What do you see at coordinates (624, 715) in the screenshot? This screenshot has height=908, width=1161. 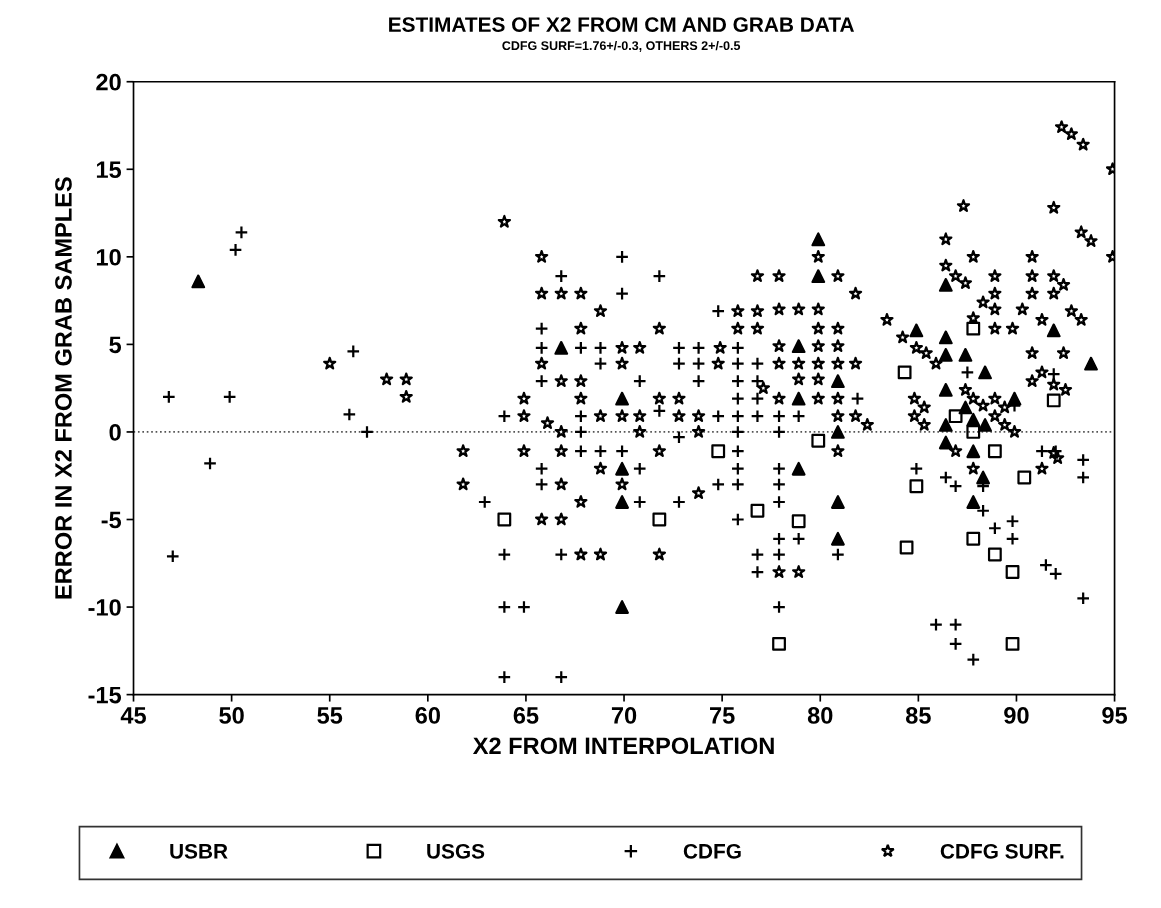 I see `x-tick-label: 70` at bounding box center [624, 715].